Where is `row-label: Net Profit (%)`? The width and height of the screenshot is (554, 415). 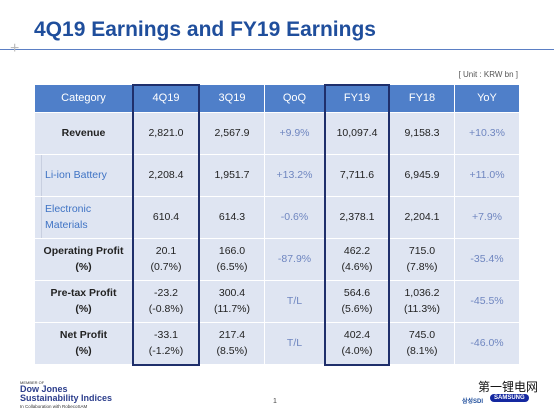
row-label: Net Profit (%) is located at coordinates (84, 344).